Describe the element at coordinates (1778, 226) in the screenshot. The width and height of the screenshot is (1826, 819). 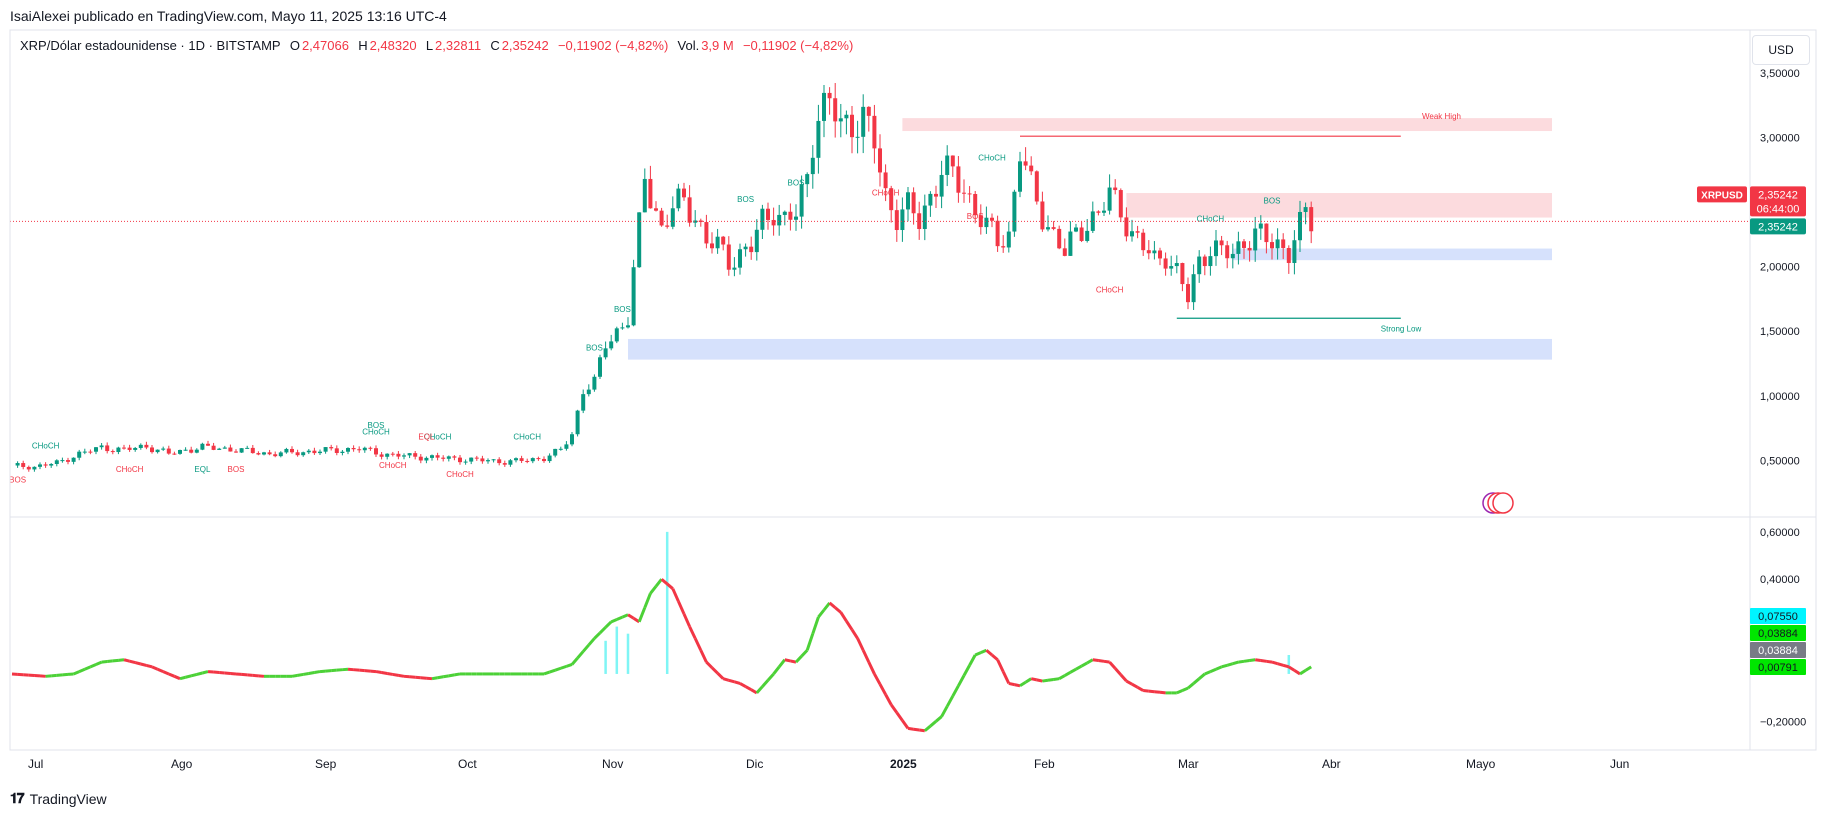
I see `last-price-tag` at that location.